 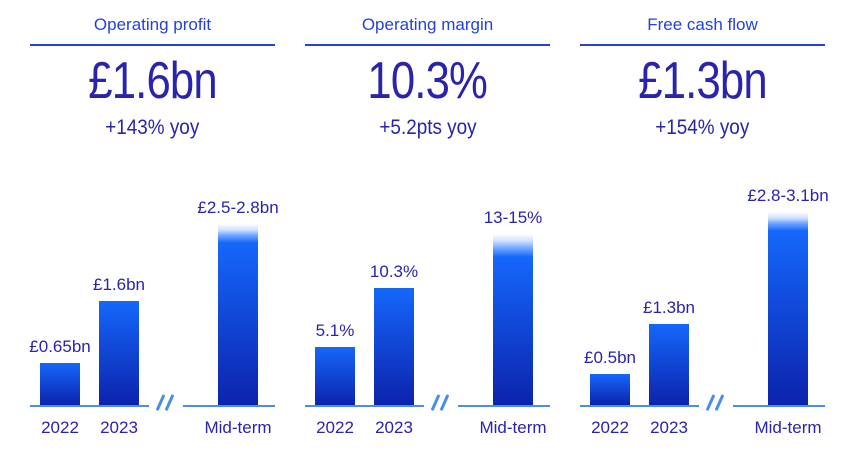 I want to click on headline-value: £1.3bn, so click(x=702, y=81).